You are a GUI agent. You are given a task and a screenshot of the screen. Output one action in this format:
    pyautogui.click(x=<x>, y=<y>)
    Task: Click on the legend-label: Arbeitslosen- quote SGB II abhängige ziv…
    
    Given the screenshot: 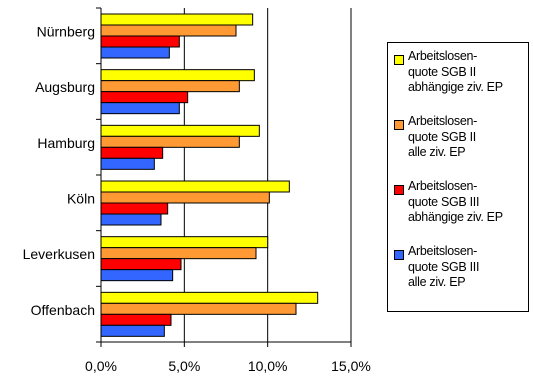 What is the action you would take?
    pyautogui.click(x=455, y=71)
    